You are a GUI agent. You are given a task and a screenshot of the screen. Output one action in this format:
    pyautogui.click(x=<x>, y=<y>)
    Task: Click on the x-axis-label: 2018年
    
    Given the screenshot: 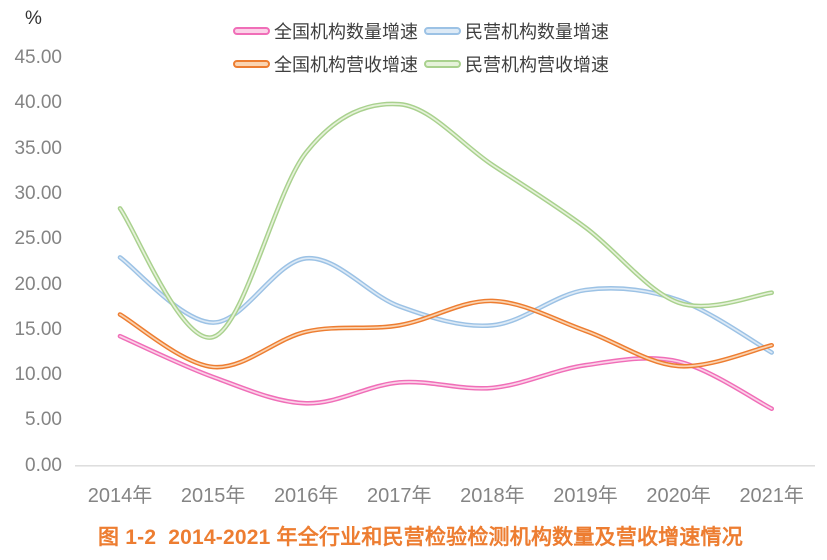 What is the action you would take?
    pyautogui.click(x=492, y=496)
    